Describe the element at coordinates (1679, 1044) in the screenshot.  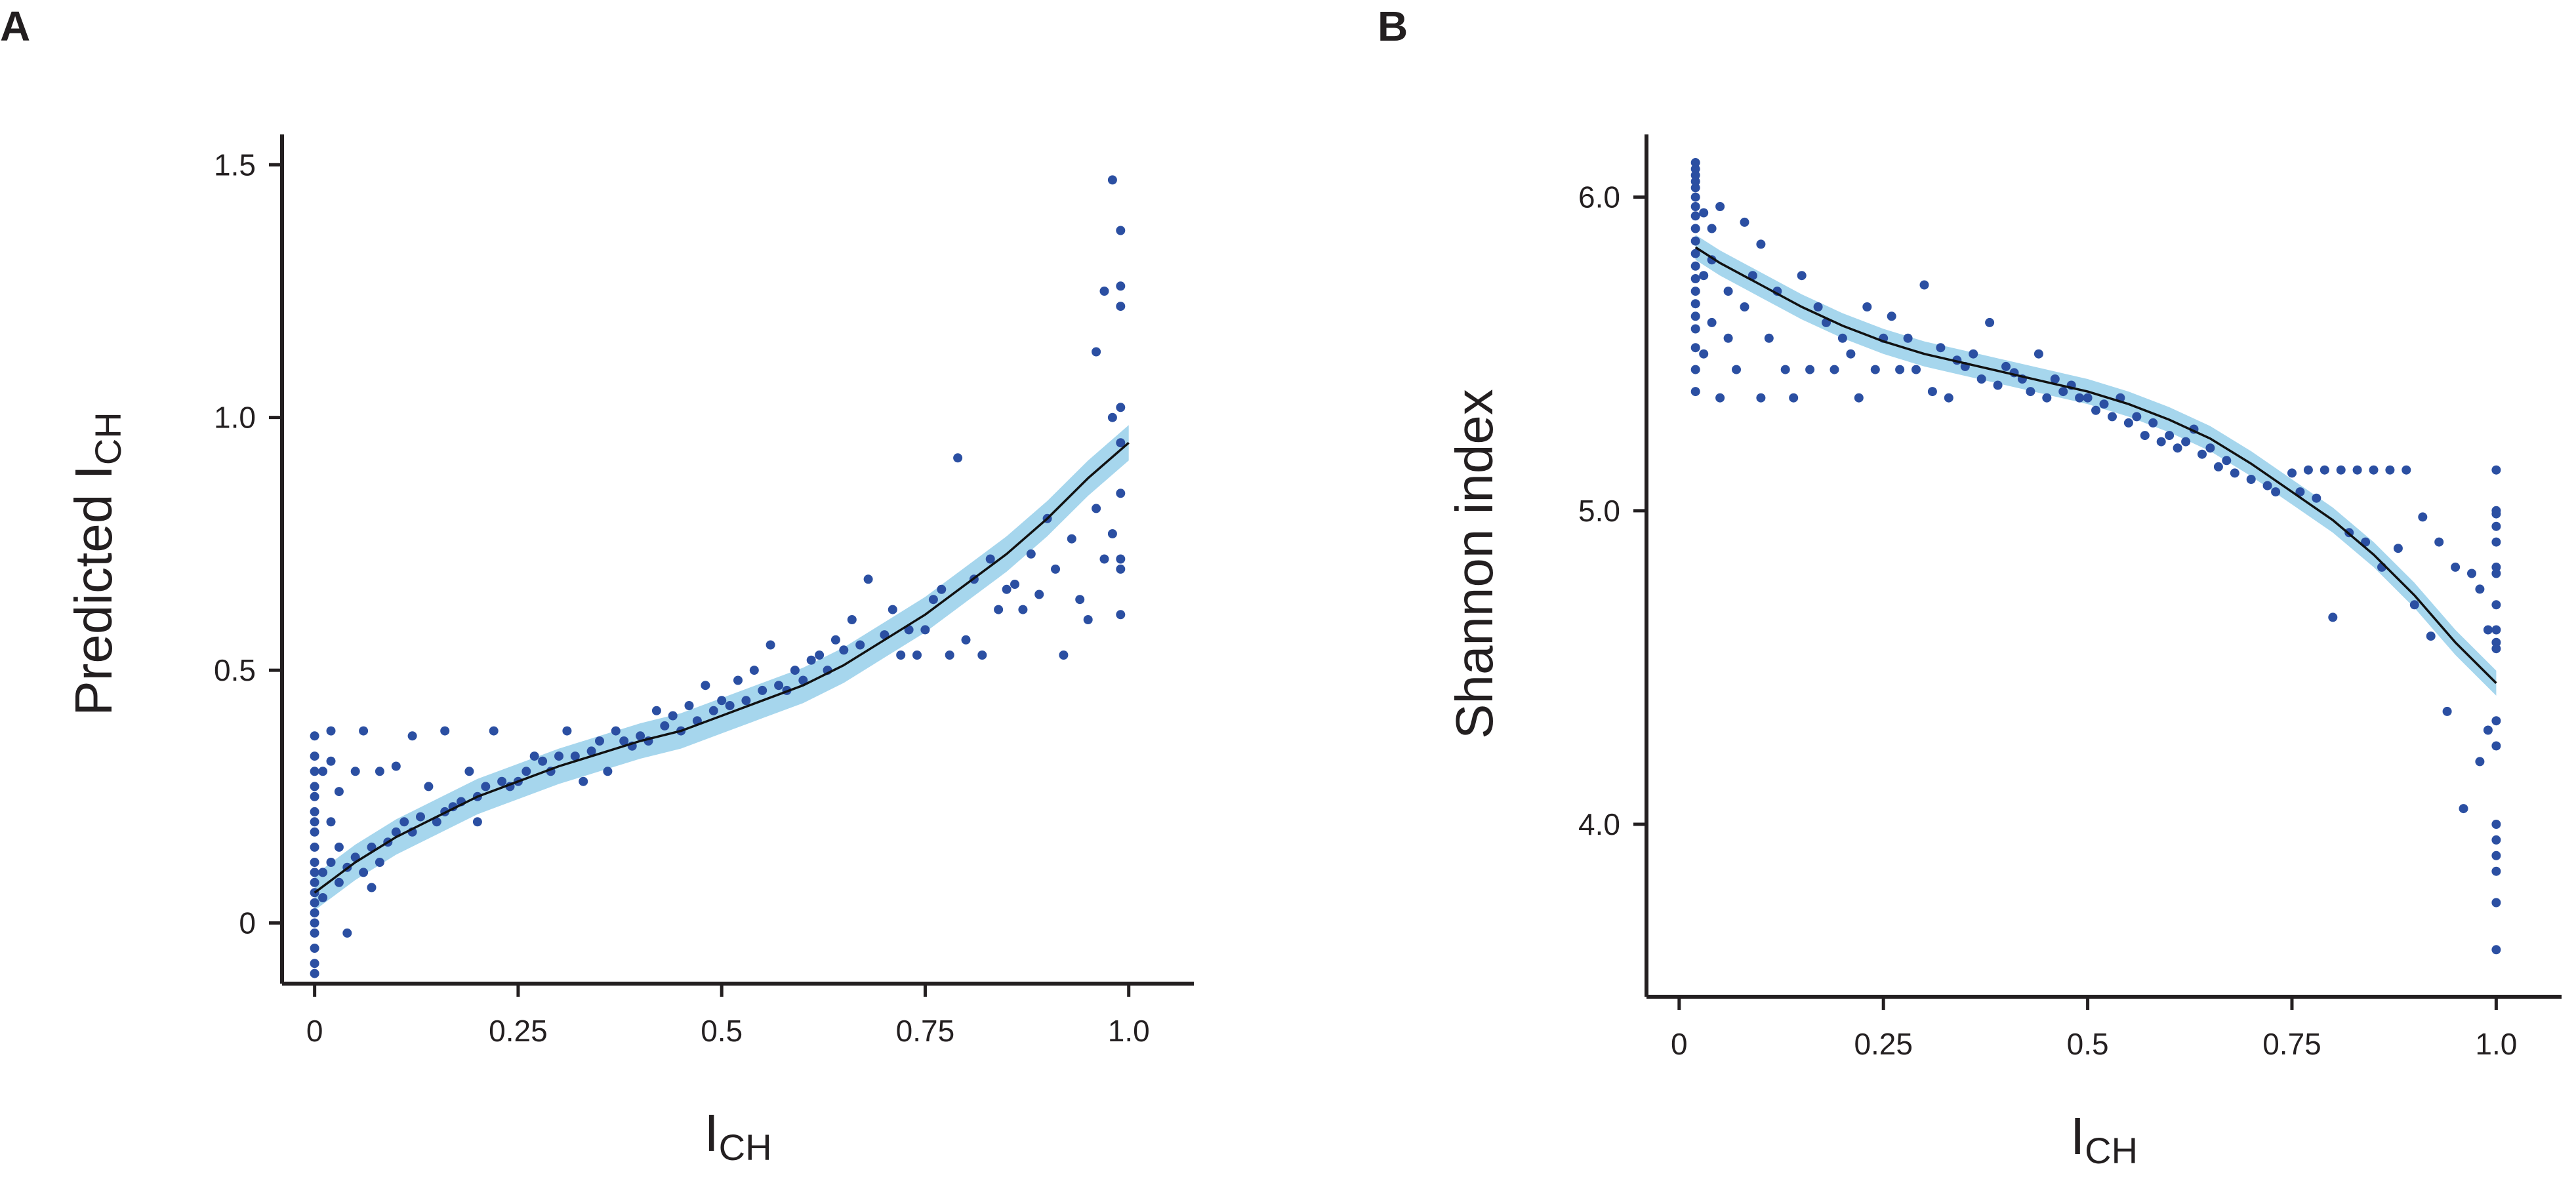
I see `panel-b-x-tick-label: 0` at that location.